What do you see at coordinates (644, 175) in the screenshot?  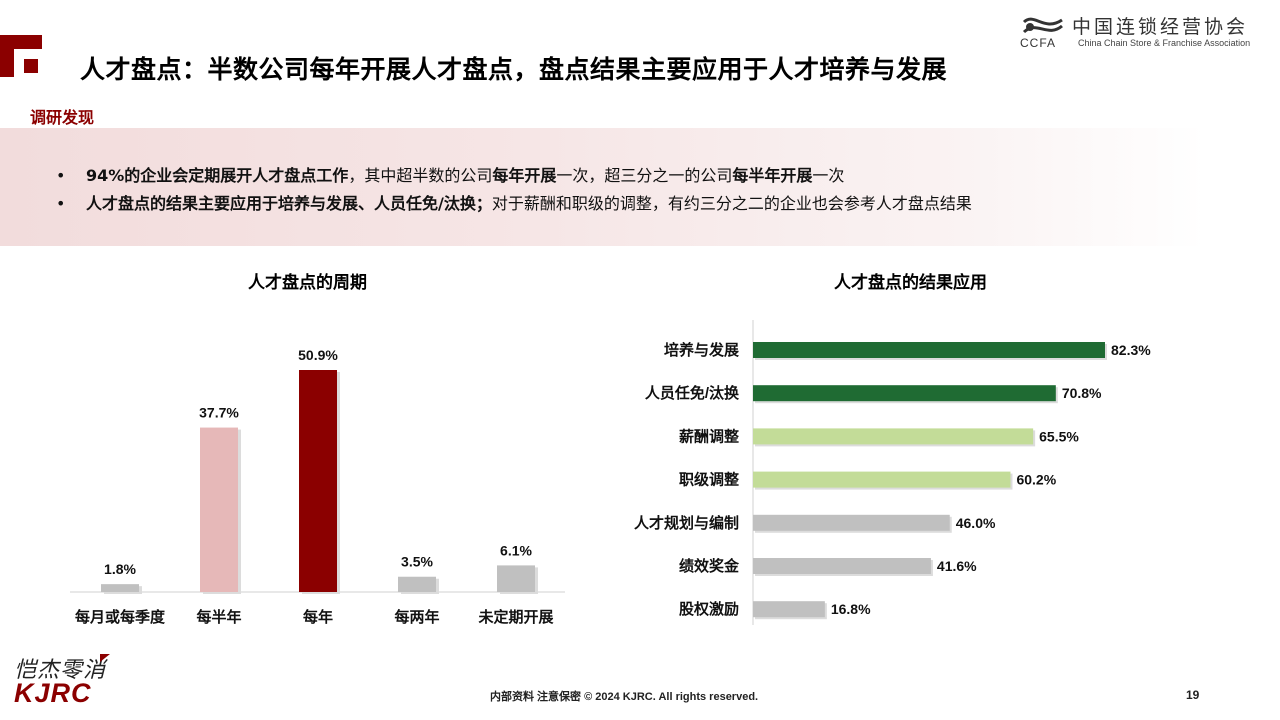 I see `finding-1-text-b: 一次，超三分之一的公司` at bounding box center [644, 175].